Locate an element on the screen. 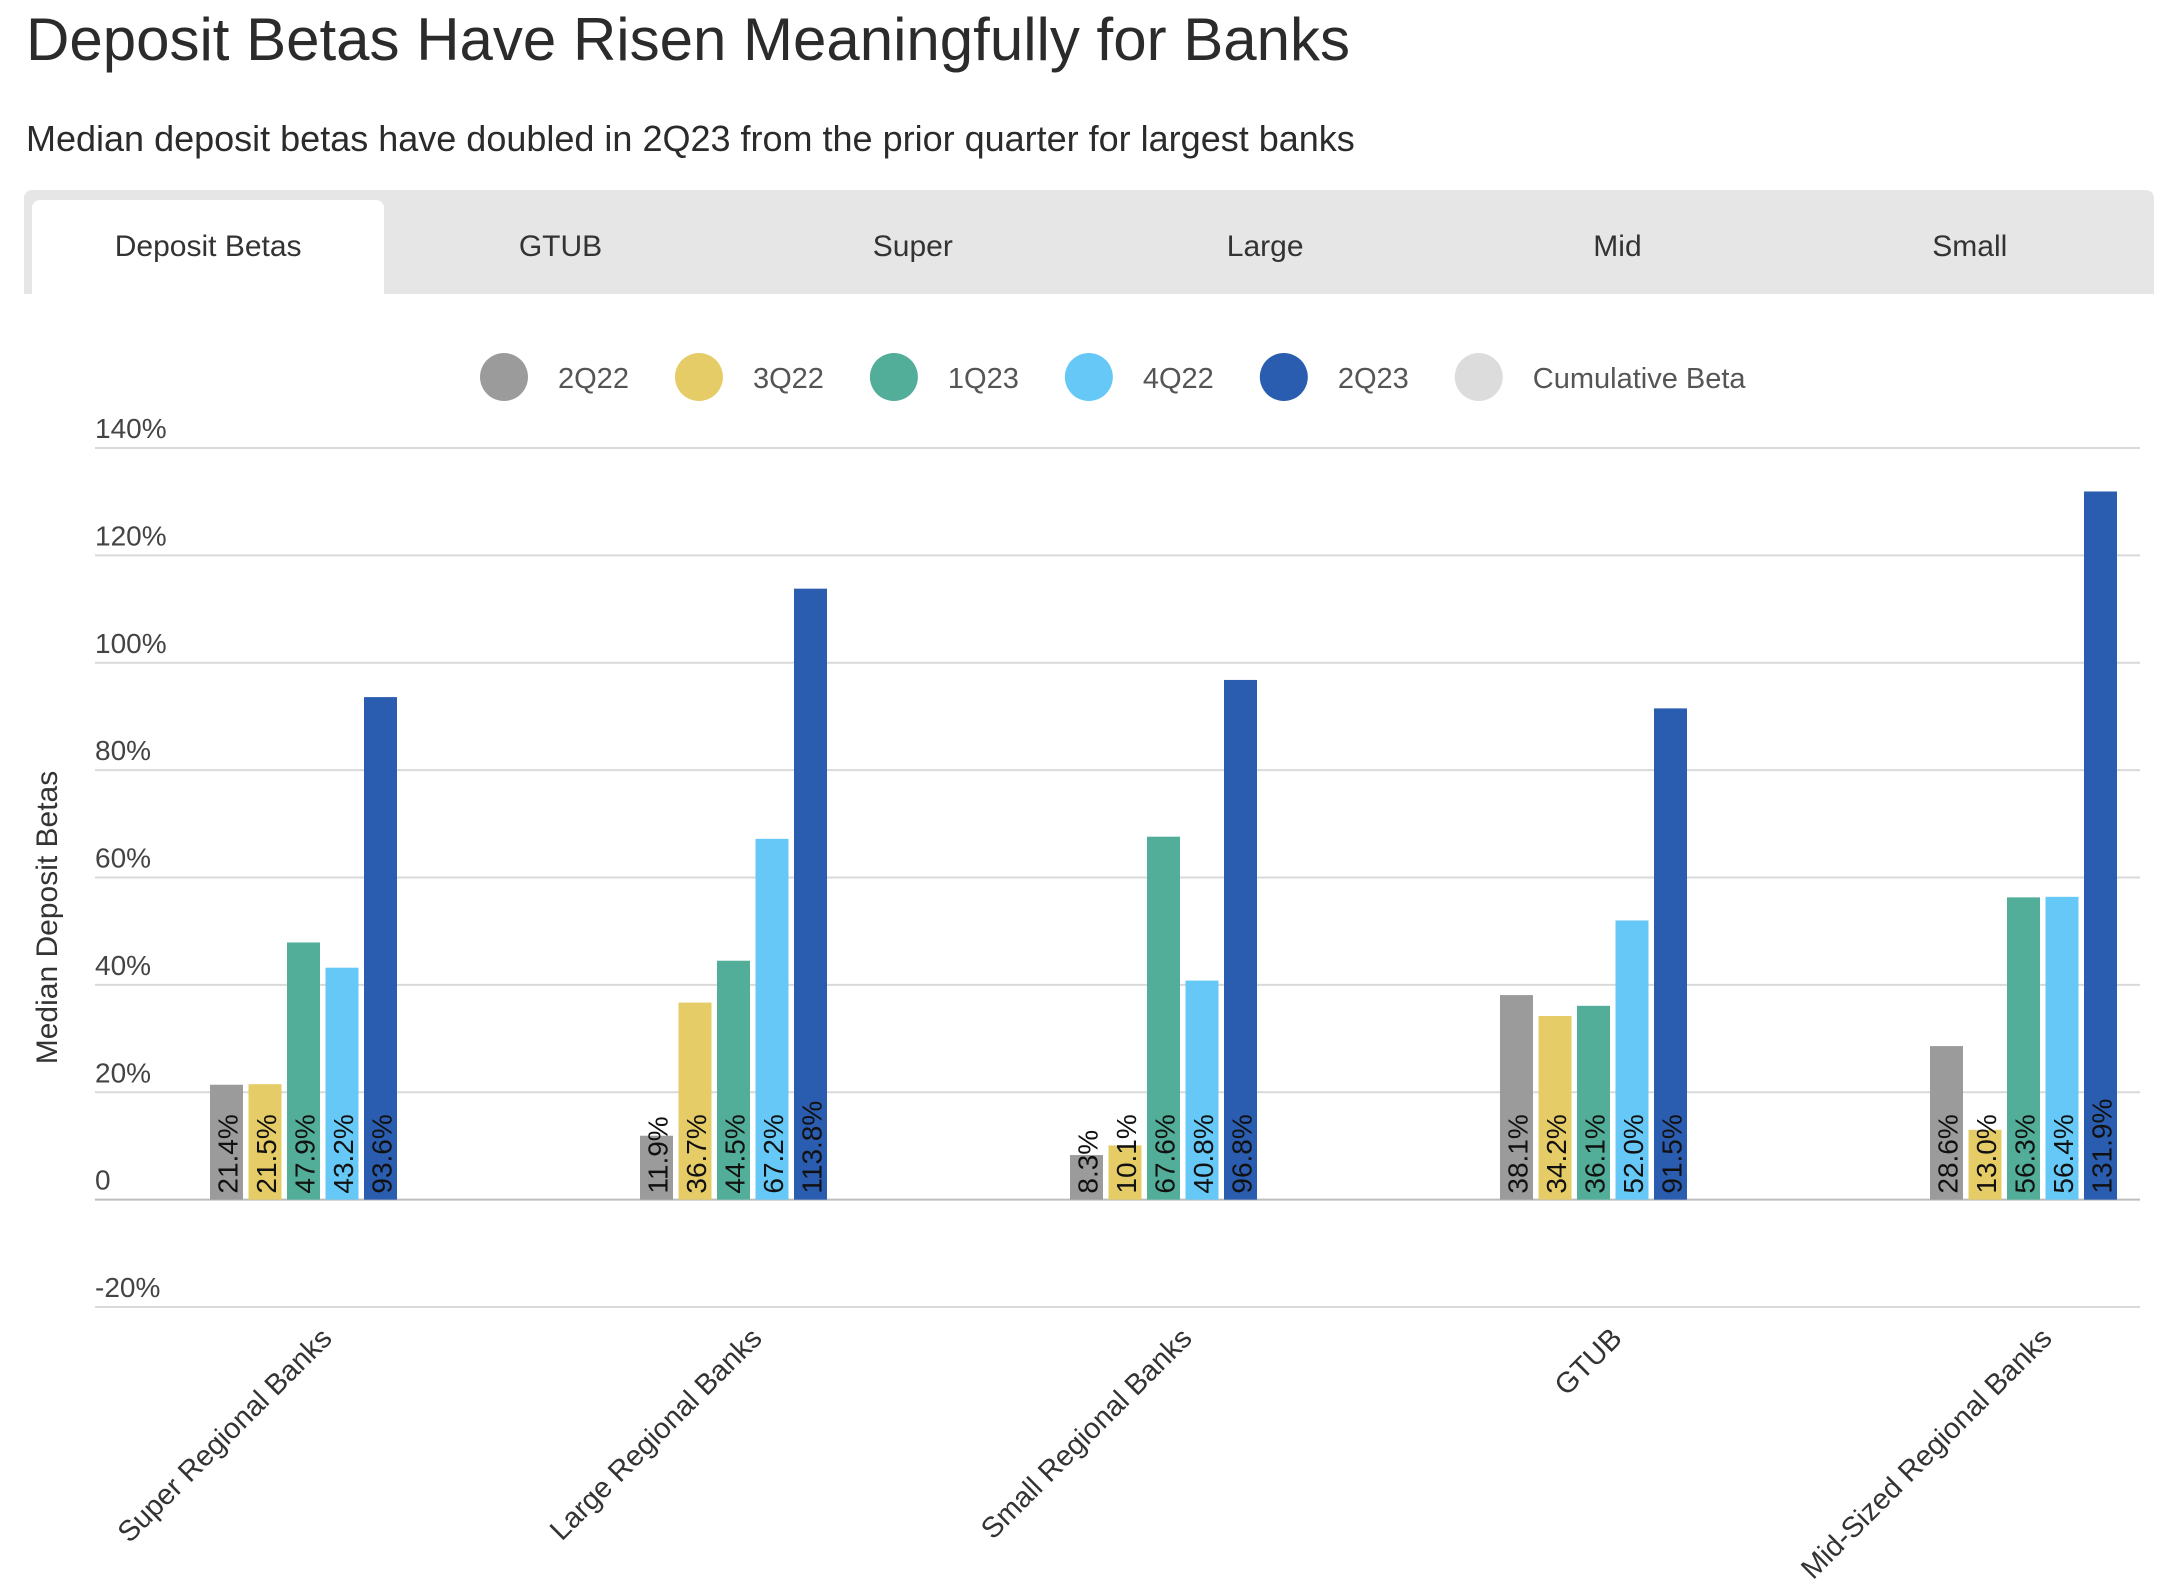  tab-deposit-betas: Deposit Betas is located at coordinates (208, 247).